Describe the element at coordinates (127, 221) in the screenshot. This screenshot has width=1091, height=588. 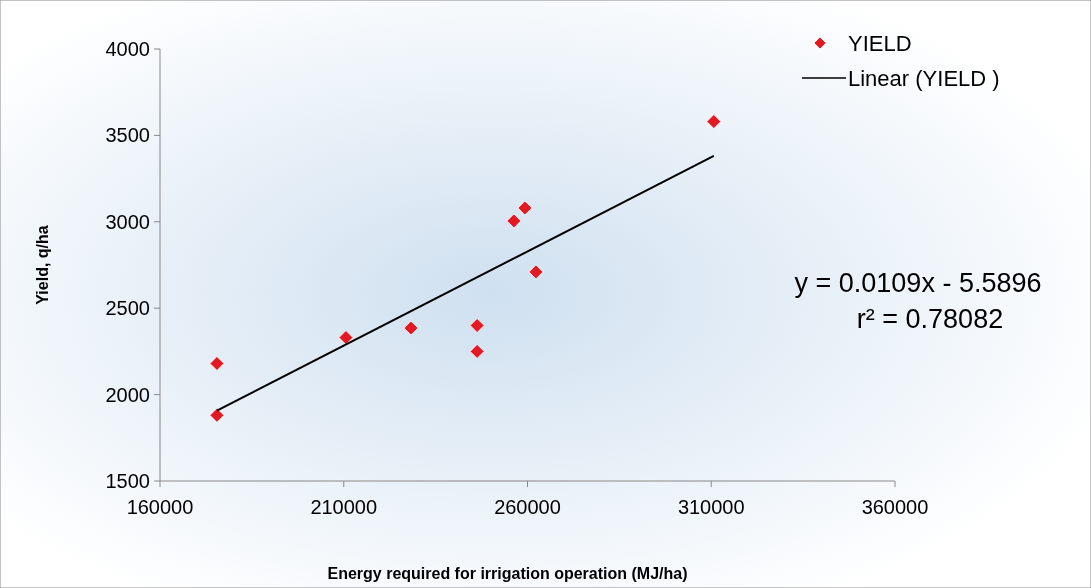
I see `y-tick-label: 3000` at that location.